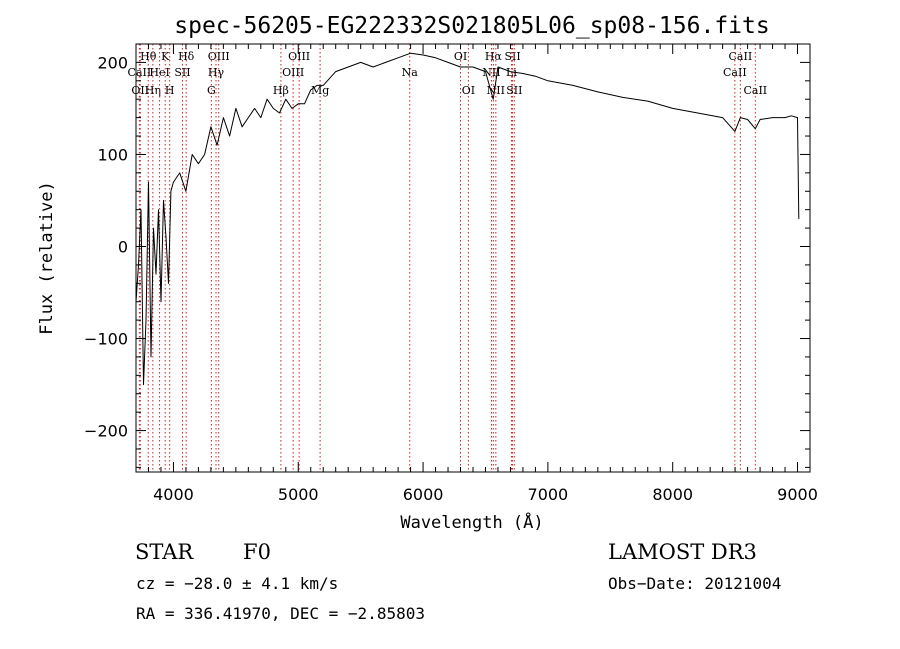 The height and width of the screenshot is (649, 900). Describe the element at coordinates (320, 90) in the screenshot. I see `spectral-line-label-15: Mg` at that location.